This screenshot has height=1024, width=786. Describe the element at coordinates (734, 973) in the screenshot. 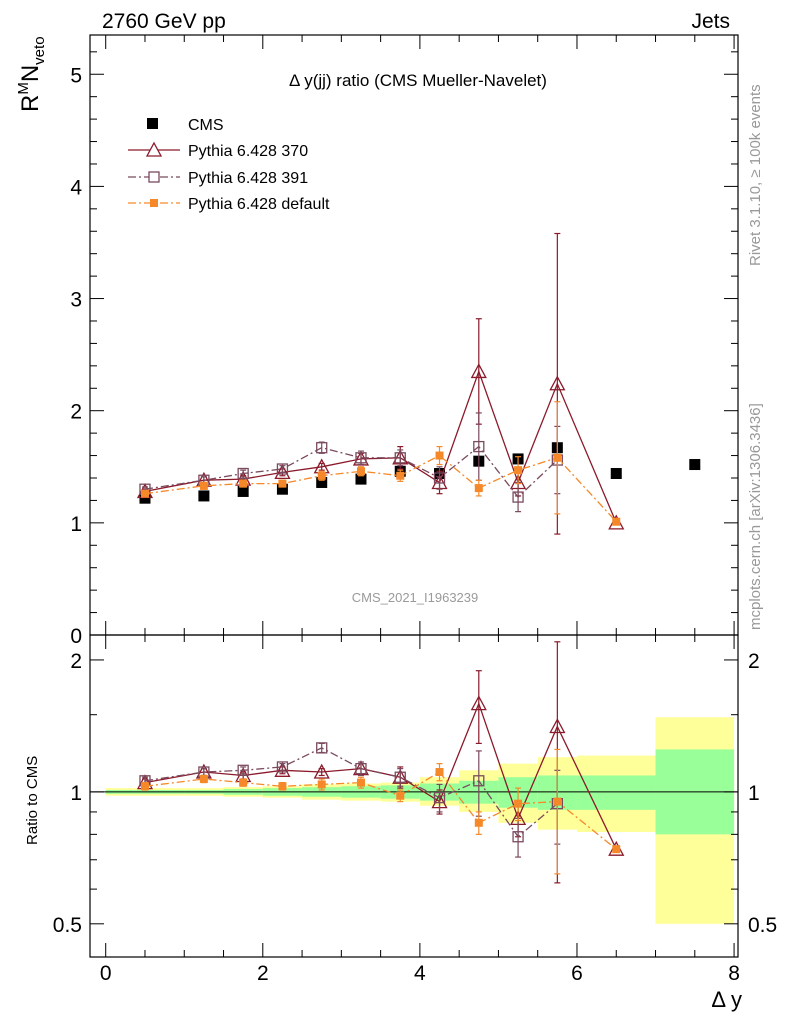

I see `ratio-xtick-label-8: 8` at that location.